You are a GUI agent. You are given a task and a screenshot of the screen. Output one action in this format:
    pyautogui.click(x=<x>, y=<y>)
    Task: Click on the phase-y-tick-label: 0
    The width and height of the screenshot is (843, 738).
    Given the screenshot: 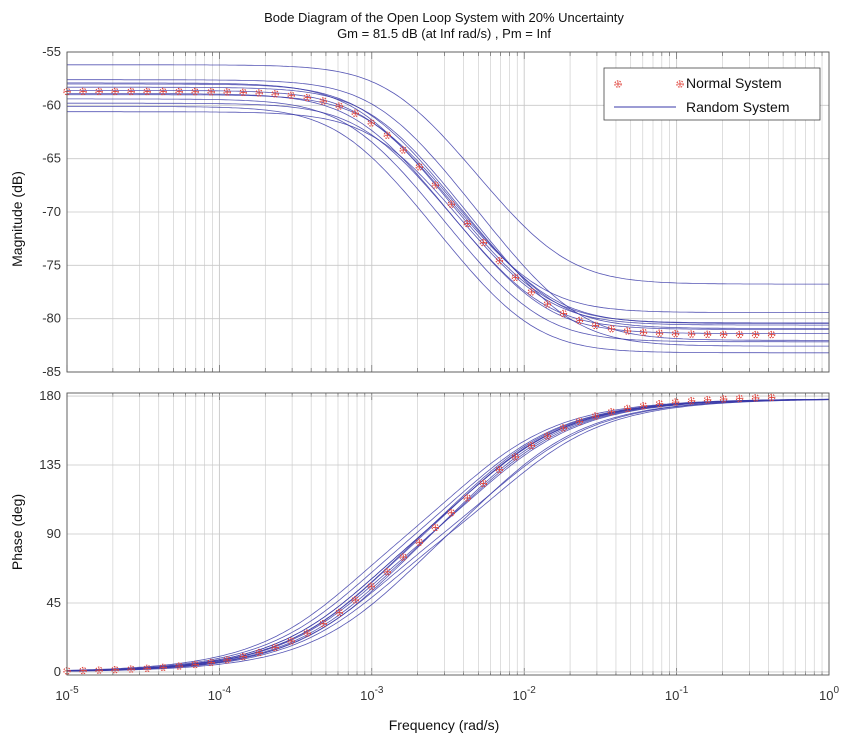 What is the action you would take?
    pyautogui.click(x=57, y=671)
    